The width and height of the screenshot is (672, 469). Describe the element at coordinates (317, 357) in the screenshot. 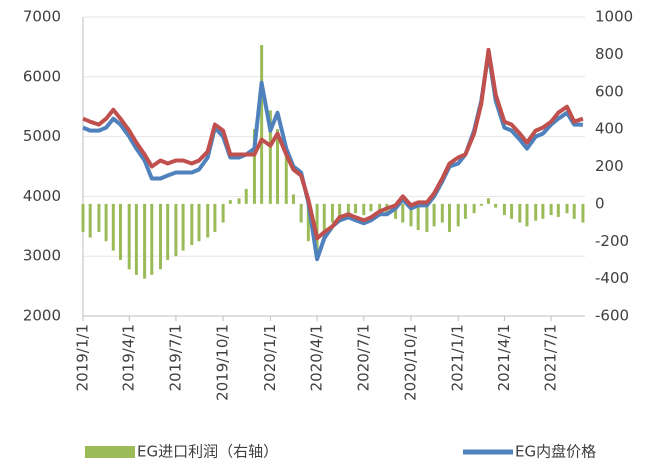

I see `x-tick-label: 2020/4/1` at that location.